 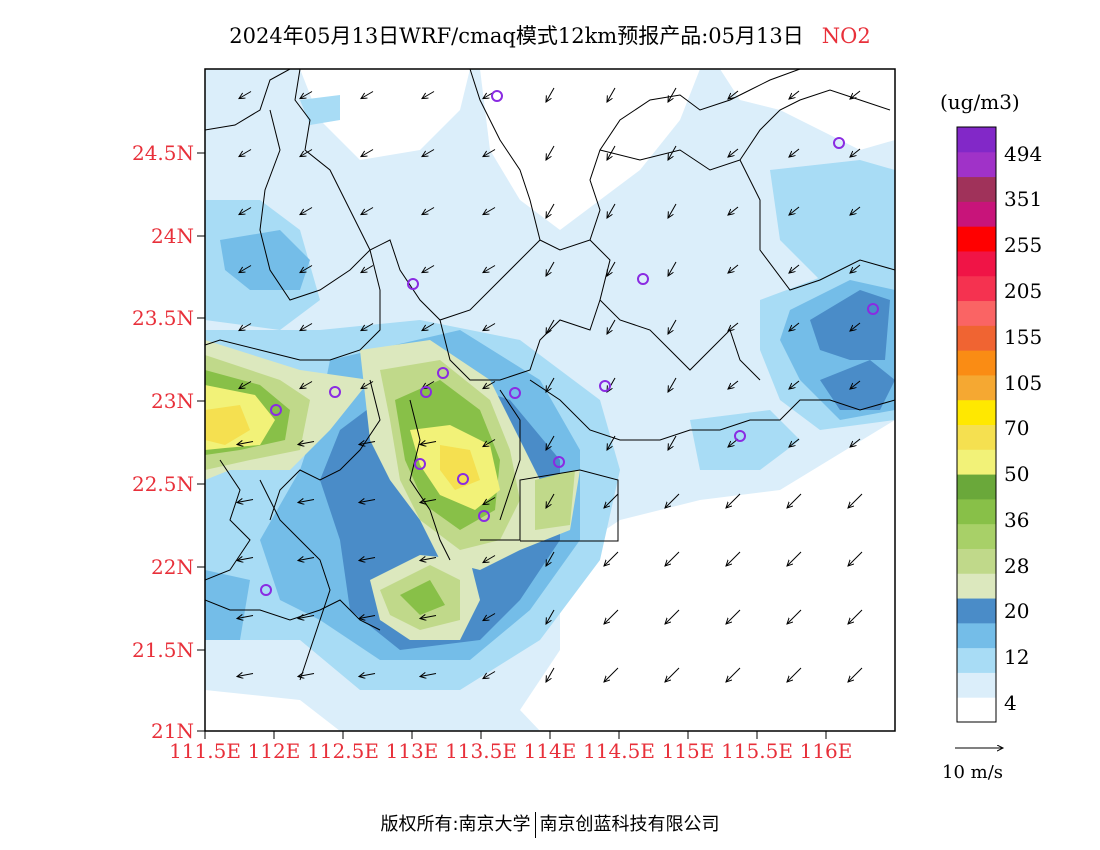 I want to click on station-marker-s9, so click(x=515, y=393).